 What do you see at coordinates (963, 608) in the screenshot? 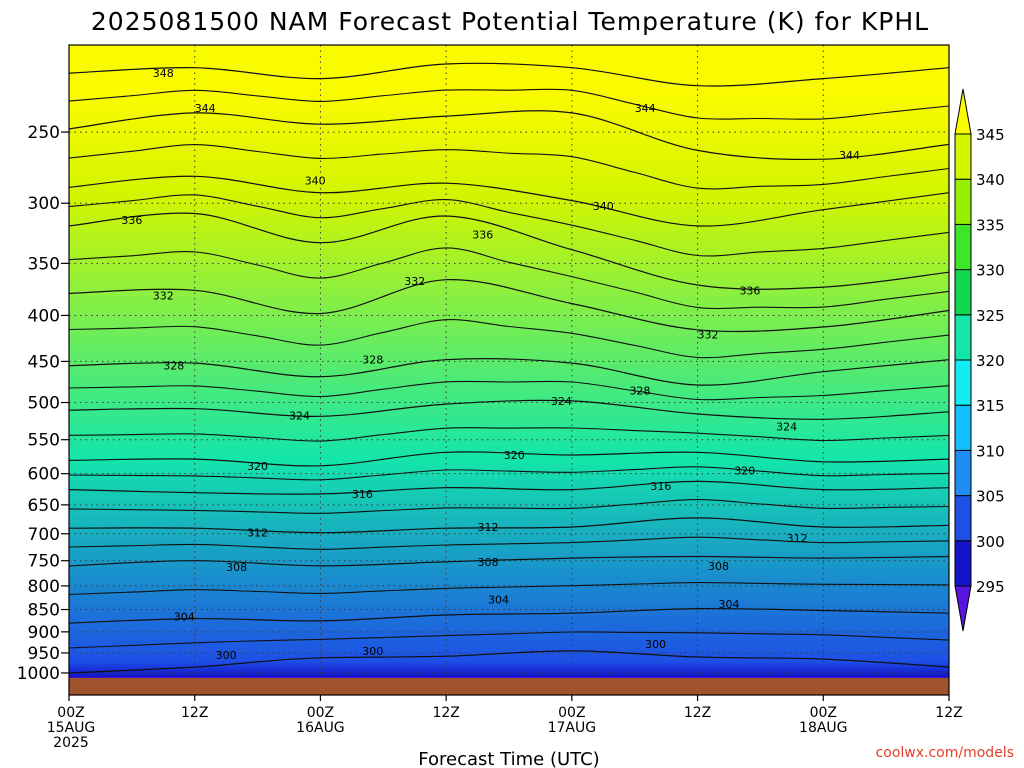
I see `colorbar-min-arrow` at bounding box center [963, 608].